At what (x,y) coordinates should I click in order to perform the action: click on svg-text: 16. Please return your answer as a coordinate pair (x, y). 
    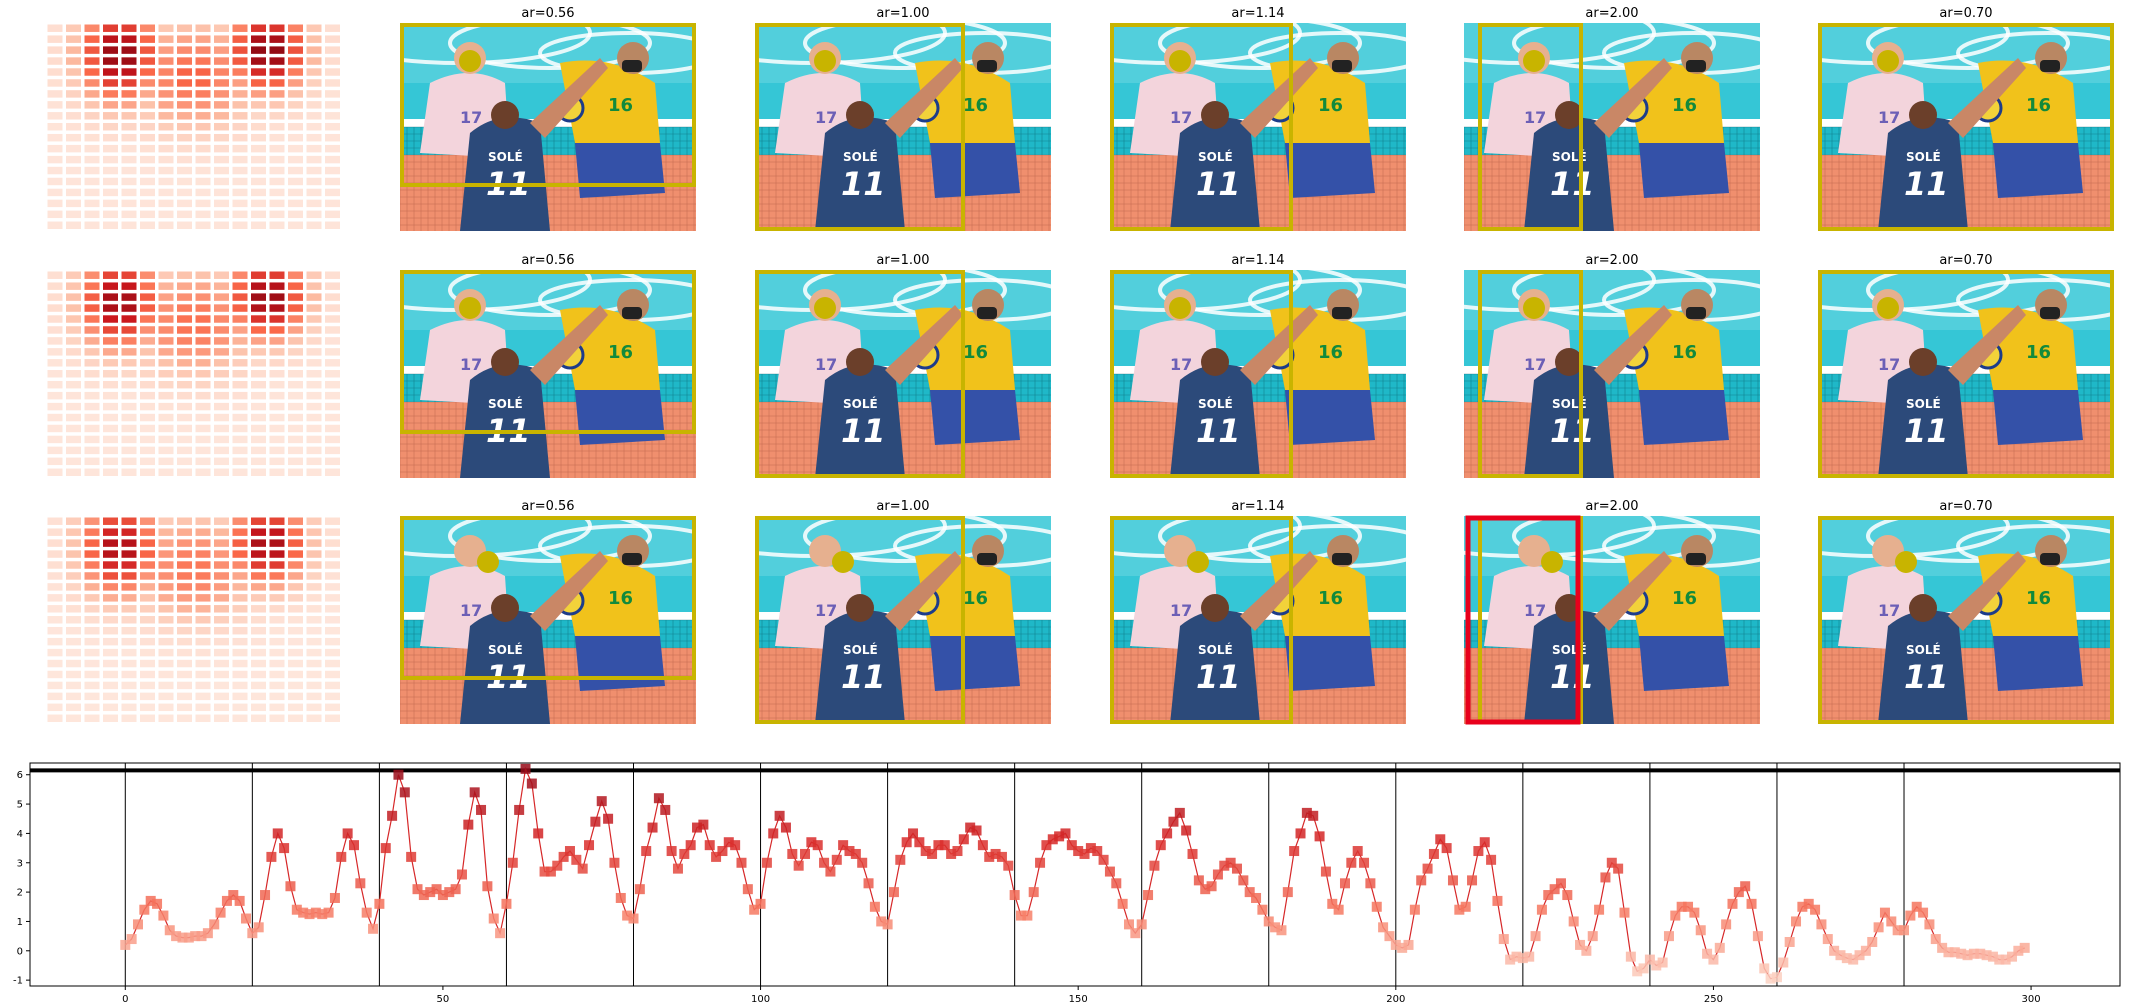
    Looking at the image, I should click on (975, 598).